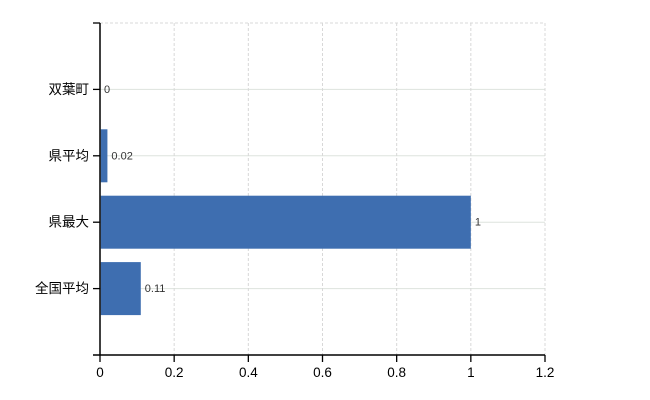 Image resolution: width=650 pixels, height=400 pixels. What do you see at coordinates (471, 372) in the screenshot?
I see `x-tick-label: 1` at bounding box center [471, 372].